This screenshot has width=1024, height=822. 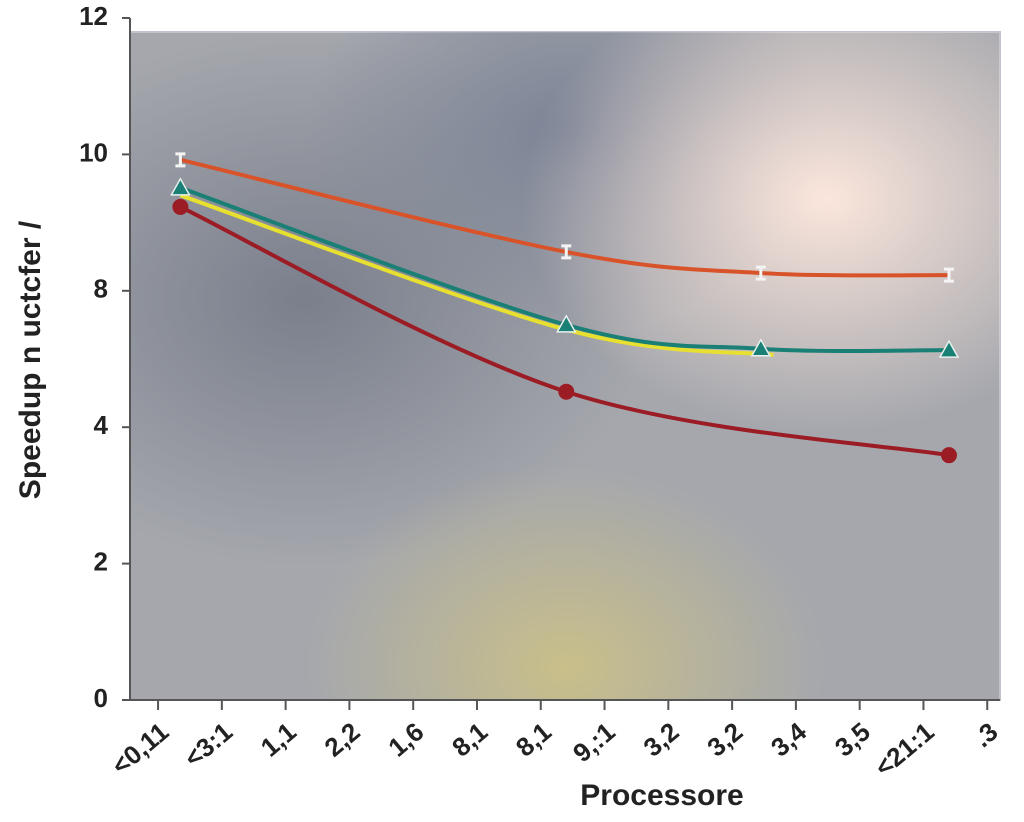 What do you see at coordinates (788, 739) in the screenshot?
I see `x-tick-label: 3,4` at bounding box center [788, 739].